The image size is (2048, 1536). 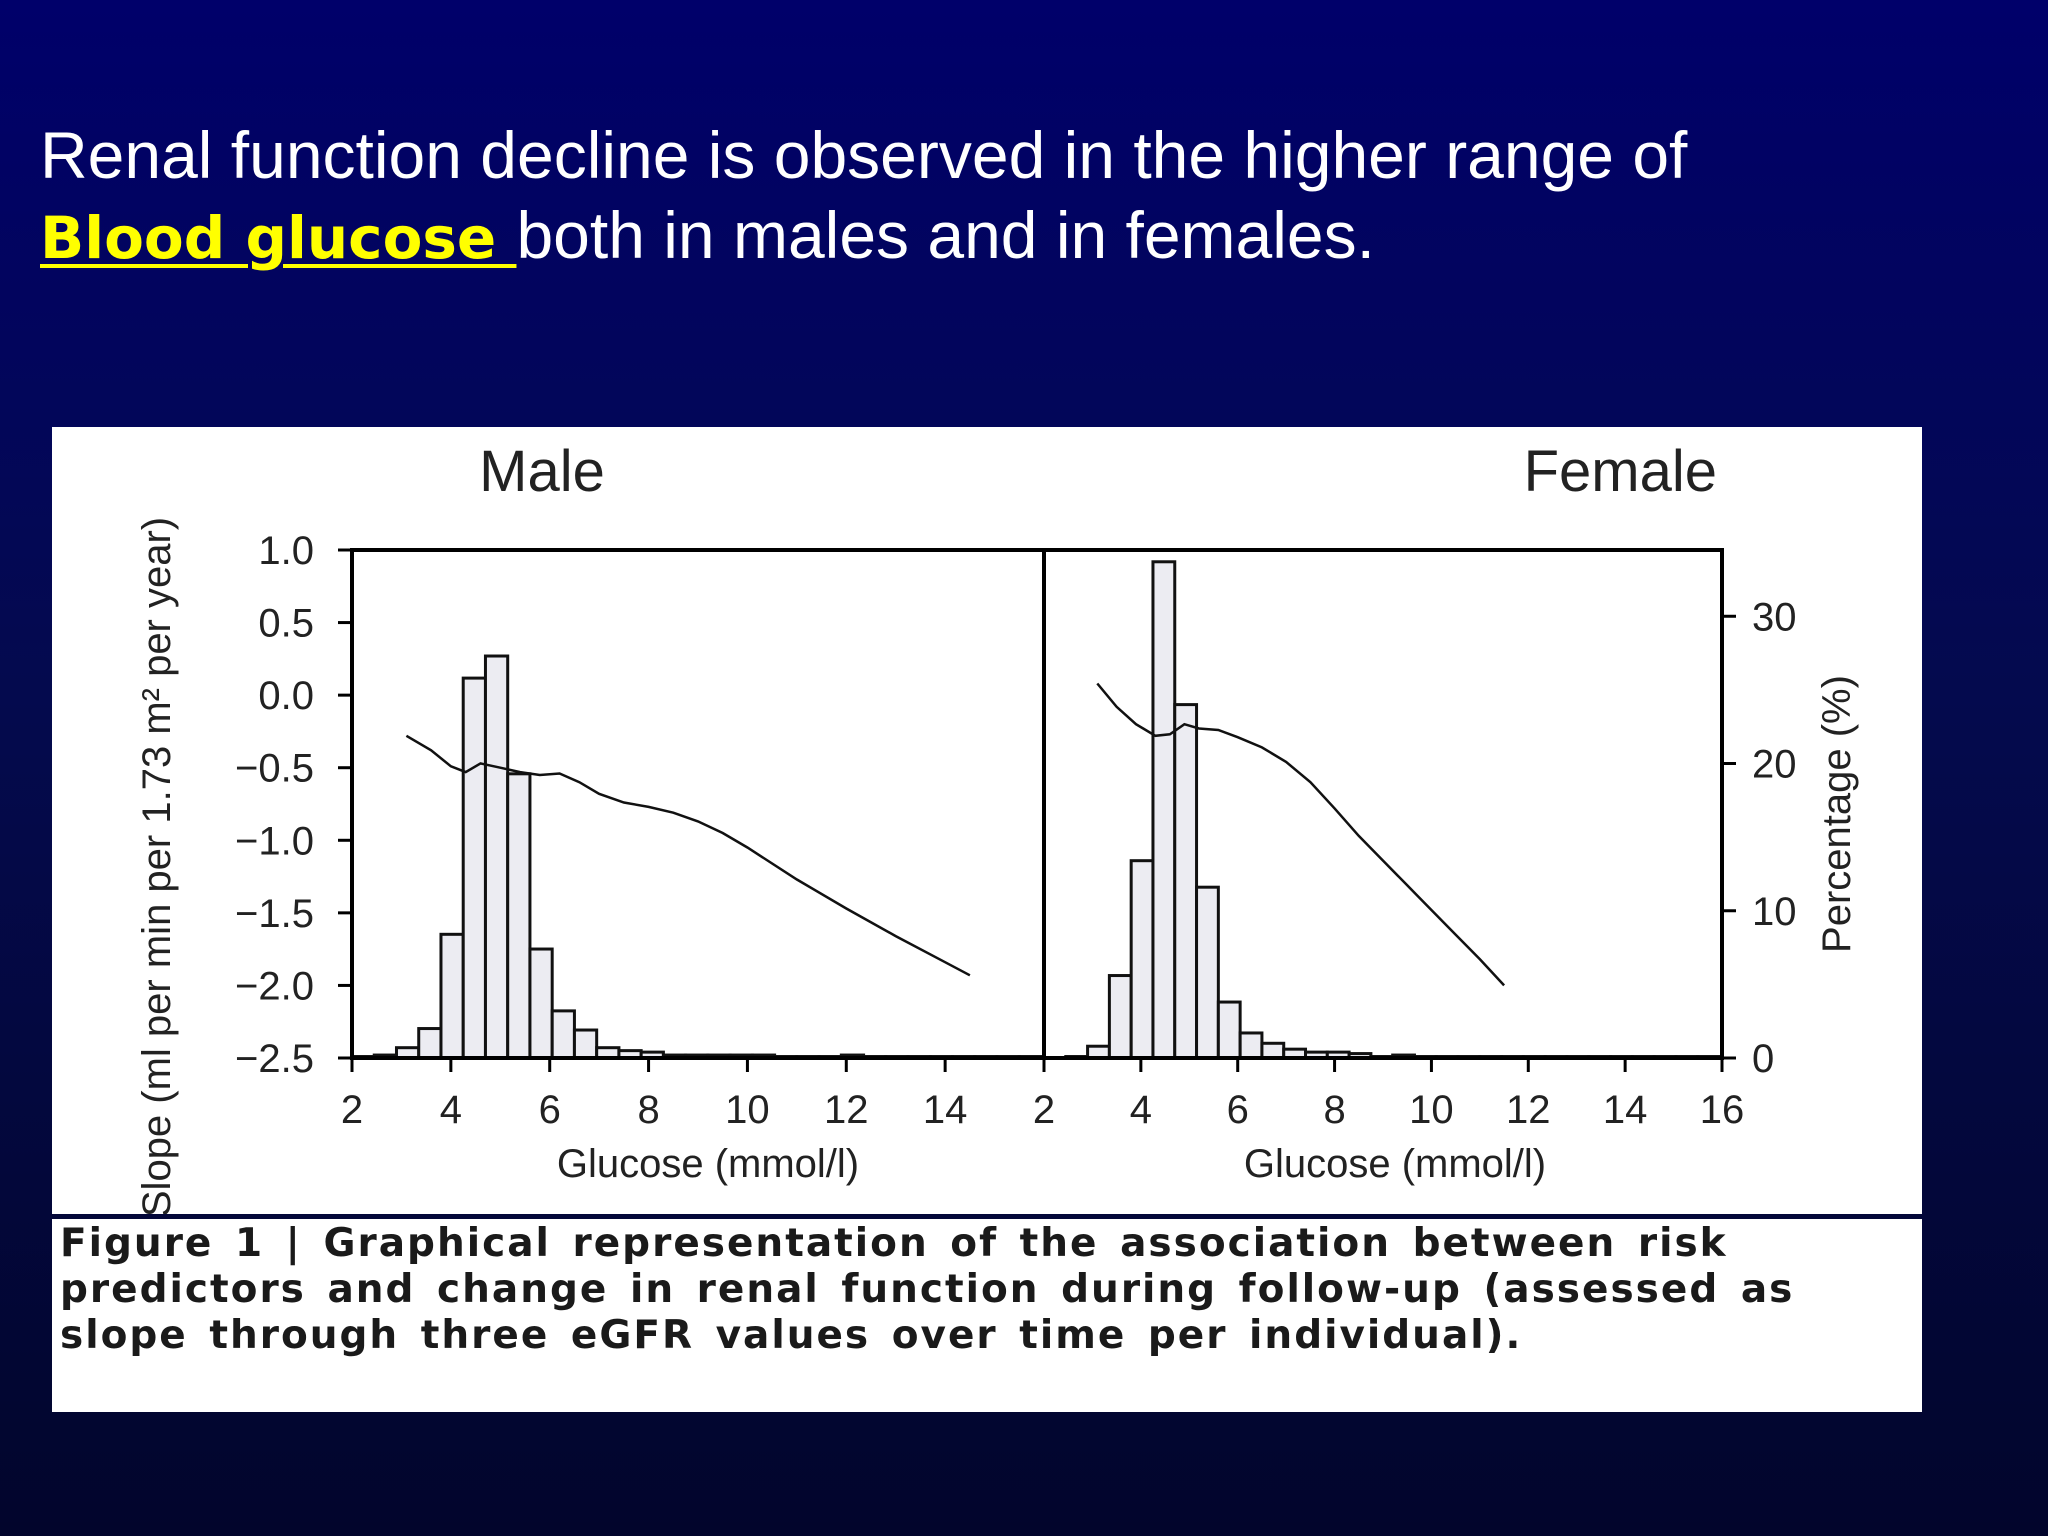 What do you see at coordinates (1774, 617) in the screenshot?
I see `y2-tick-label: 30` at bounding box center [1774, 617].